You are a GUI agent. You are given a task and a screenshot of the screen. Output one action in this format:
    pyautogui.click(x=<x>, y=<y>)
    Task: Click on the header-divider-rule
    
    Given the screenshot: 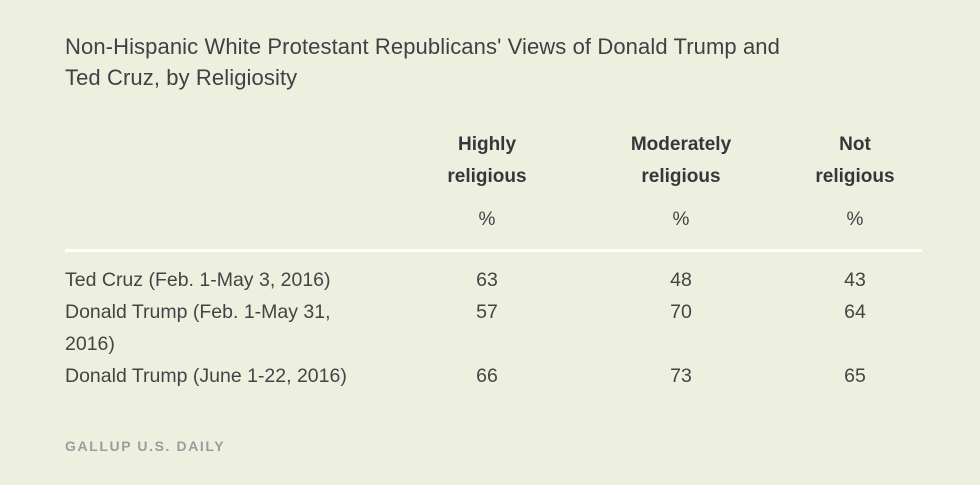 What is the action you would take?
    pyautogui.click(x=493, y=250)
    